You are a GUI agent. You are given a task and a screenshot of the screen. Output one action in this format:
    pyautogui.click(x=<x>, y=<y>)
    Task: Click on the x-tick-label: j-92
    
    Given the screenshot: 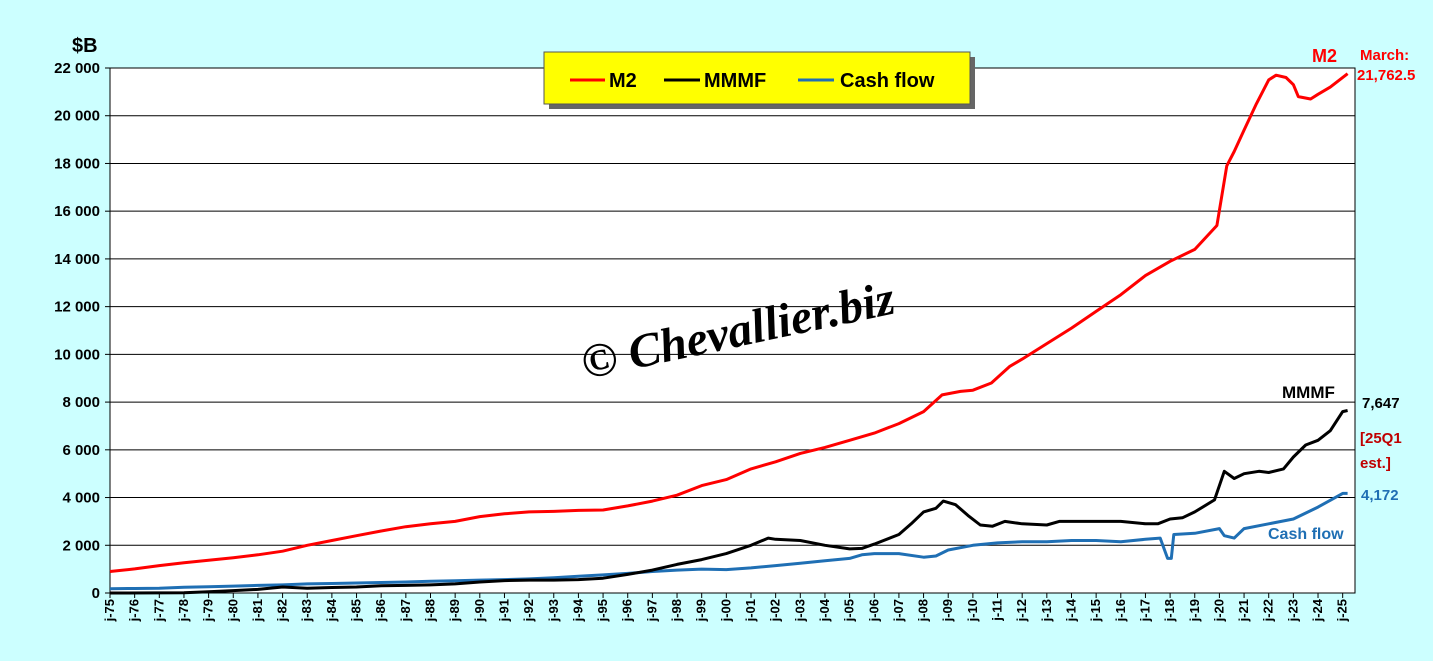 What is the action you would take?
    pyautogui.click(x=528, y=610)
    